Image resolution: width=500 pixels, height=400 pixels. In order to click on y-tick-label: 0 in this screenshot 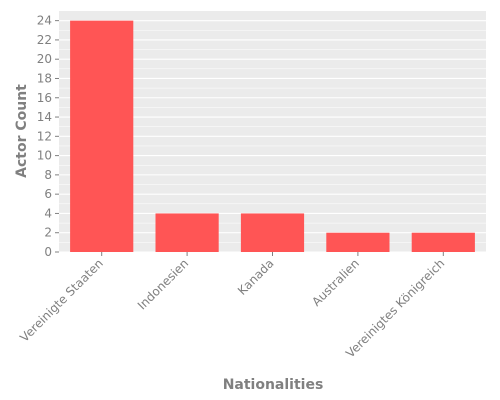, I will do `click(48, 252)`.